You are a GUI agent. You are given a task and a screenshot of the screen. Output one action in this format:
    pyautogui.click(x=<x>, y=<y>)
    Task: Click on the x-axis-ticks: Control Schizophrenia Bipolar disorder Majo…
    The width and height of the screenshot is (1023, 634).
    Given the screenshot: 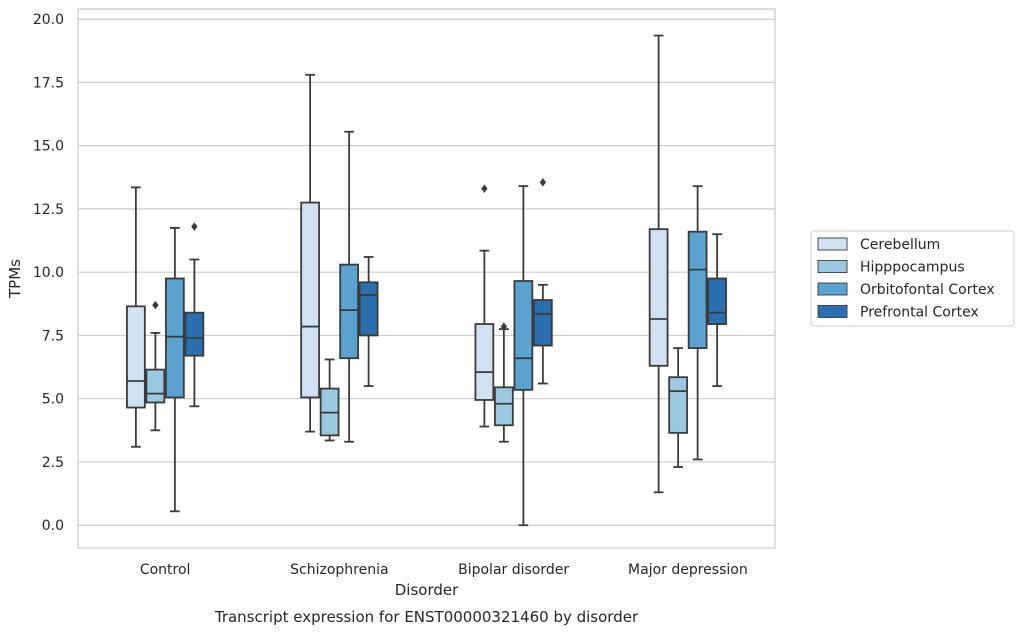 What is the action you would take?
    pyautogui.click(x=444, y=570)
    